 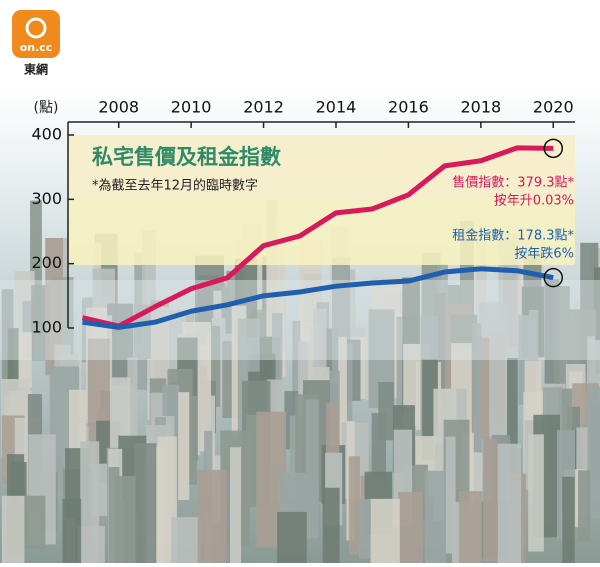 What do you see at coordinates (46, 108) in the screenshot?
I see `y-axis-label: (點)` at bounding box center [46, 108].